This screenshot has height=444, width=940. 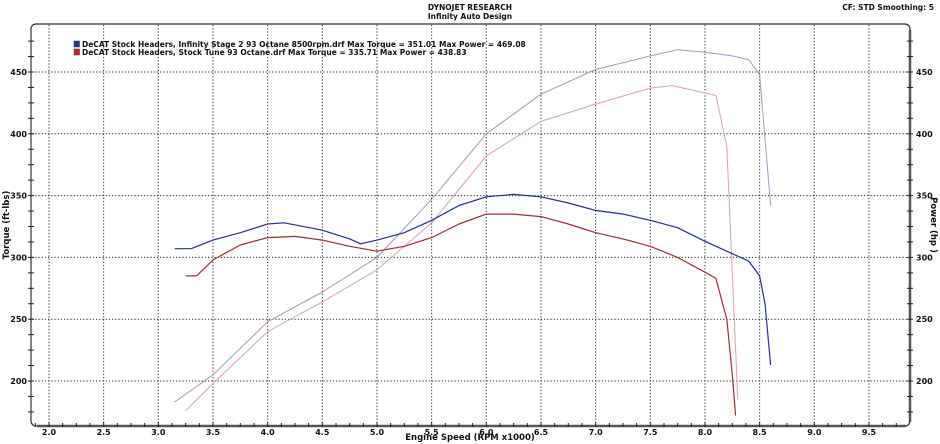 I want to click on y-tick-label: 400, so click(x=18, y=134).